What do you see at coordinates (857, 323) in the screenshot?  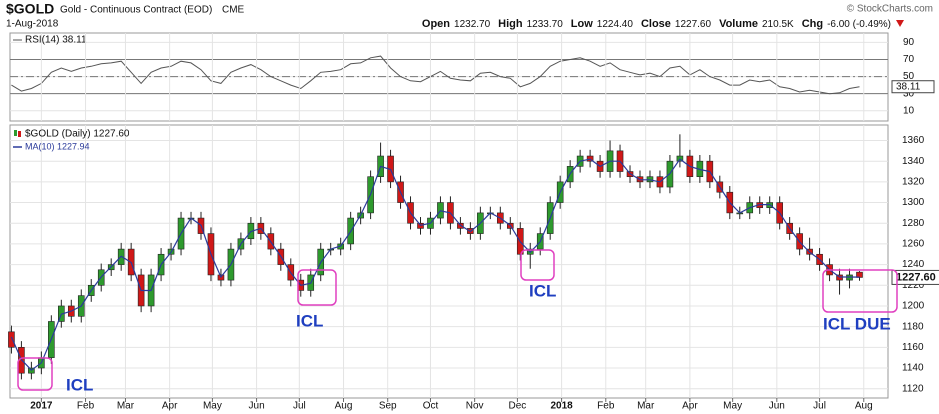 I see `annotation: ICL DUE` at bounding box center [857, 323].